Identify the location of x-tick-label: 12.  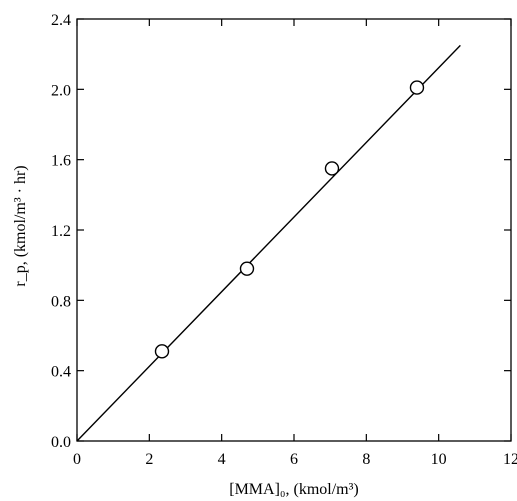
(510, 459).